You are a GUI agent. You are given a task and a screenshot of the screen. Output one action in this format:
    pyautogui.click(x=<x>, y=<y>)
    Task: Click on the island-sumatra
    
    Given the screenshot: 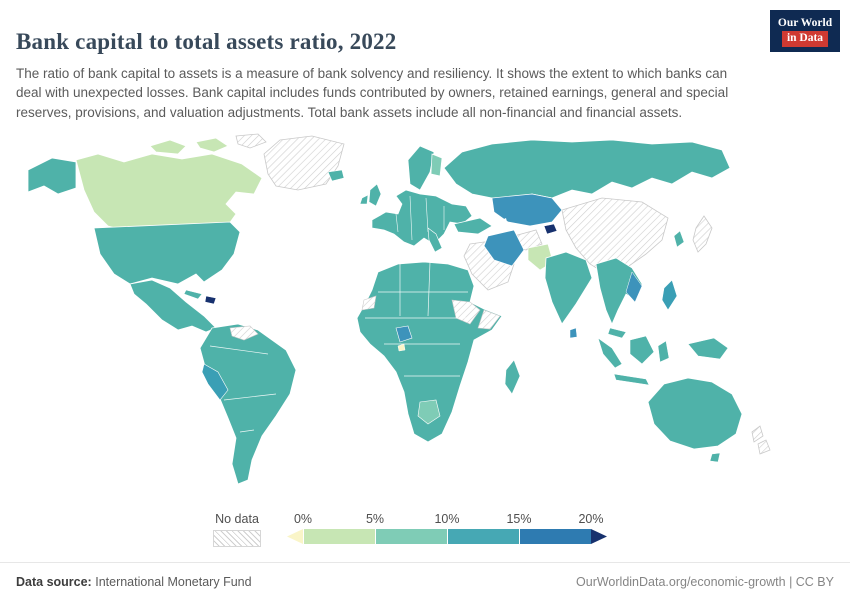 What is the action you would take?
    pyautogui.click(x=610, y=353)
    